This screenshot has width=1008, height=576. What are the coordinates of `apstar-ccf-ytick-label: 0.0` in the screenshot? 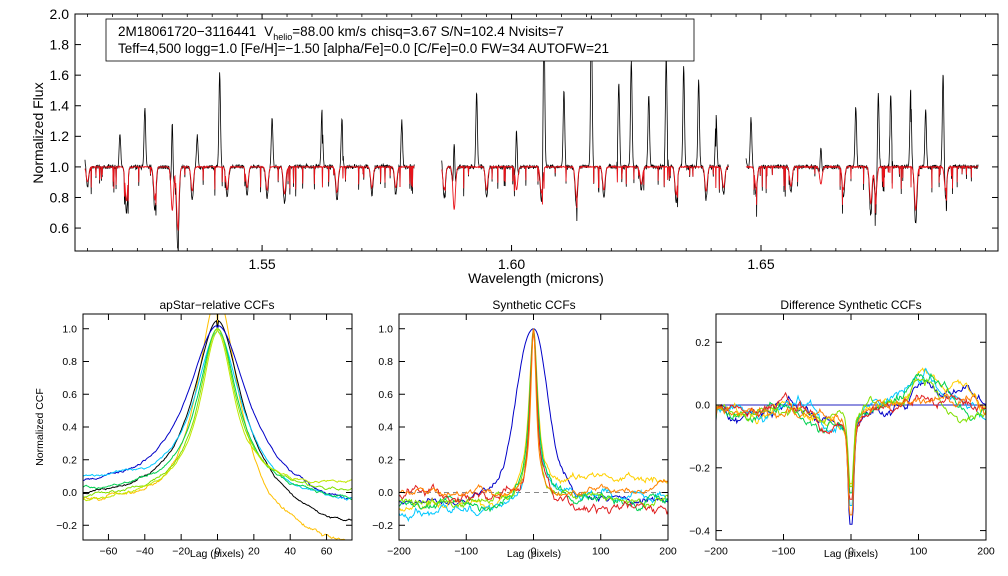 It's located at (69, 493).